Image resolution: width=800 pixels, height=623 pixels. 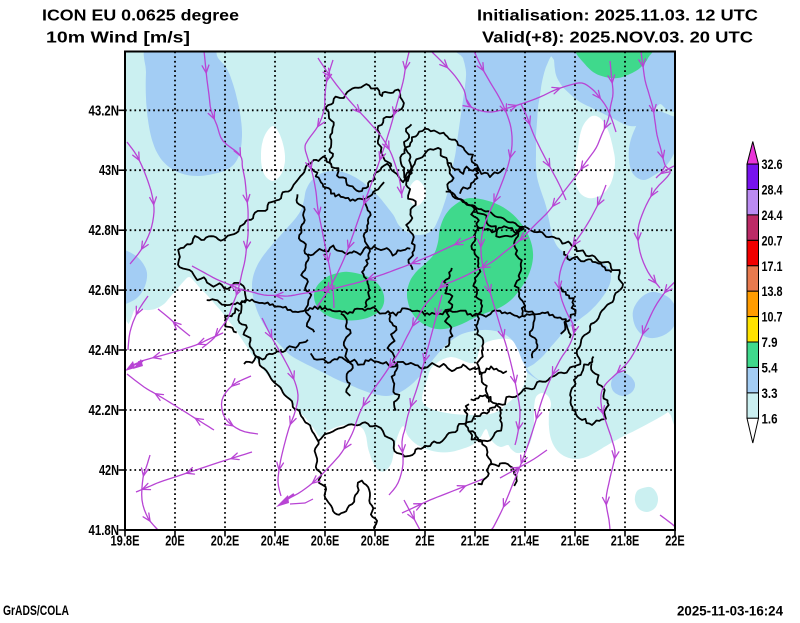 I want to click on svg-text: 22E, so click(x=675, y=542).